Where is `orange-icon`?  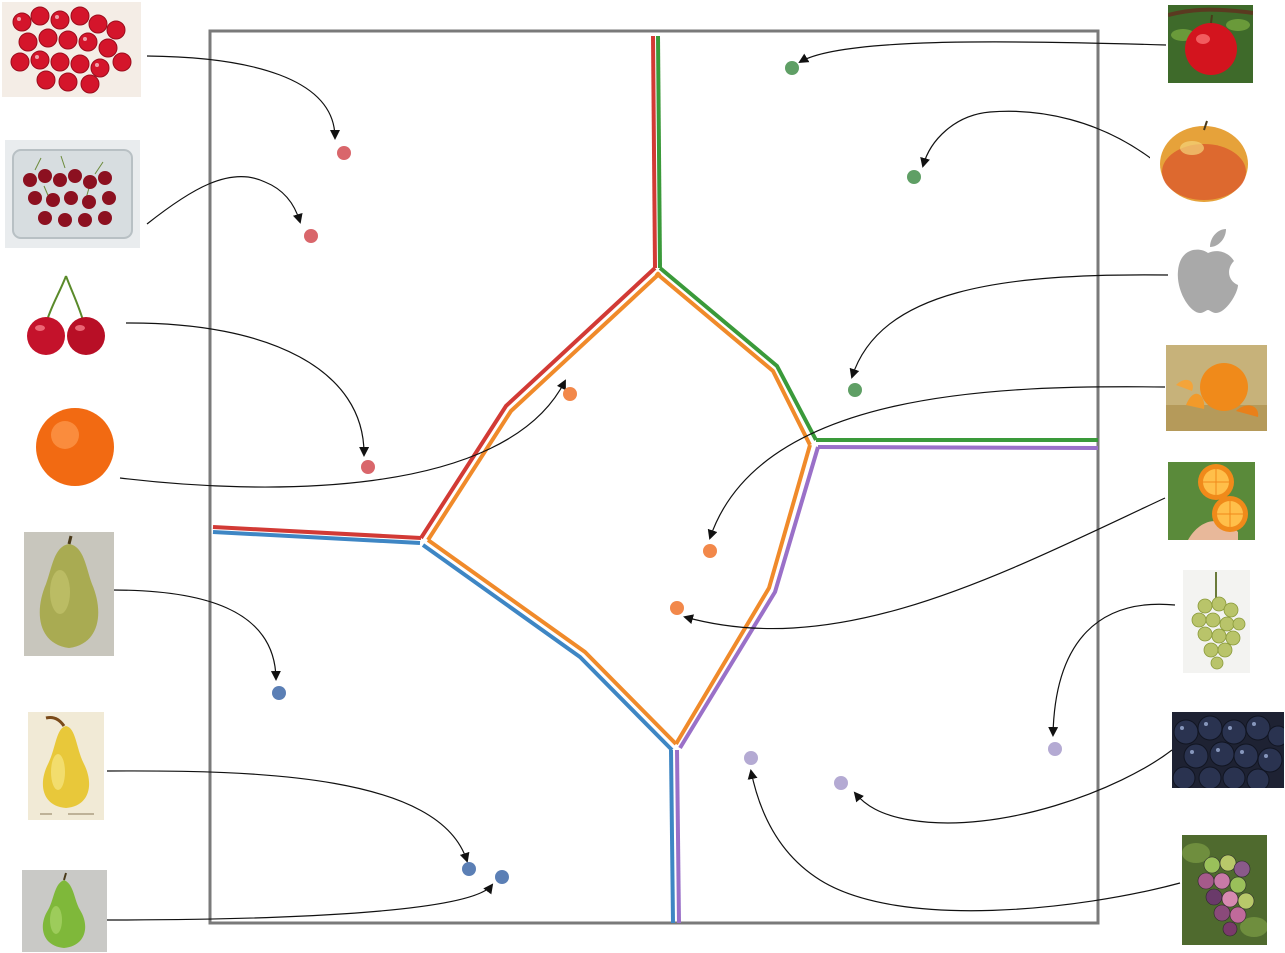
orange-icon is located at coordinates (75, 445).